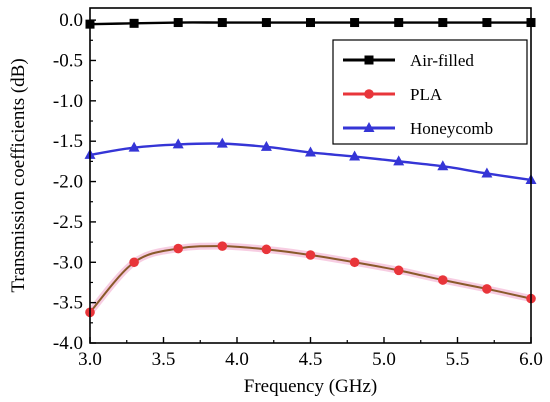 Image resolution: width=550 pixels, height=402 pixels. Describe the element at coordinates (68, 182) in the screenshot. I see `y-tick-label: -2.0` at that location.